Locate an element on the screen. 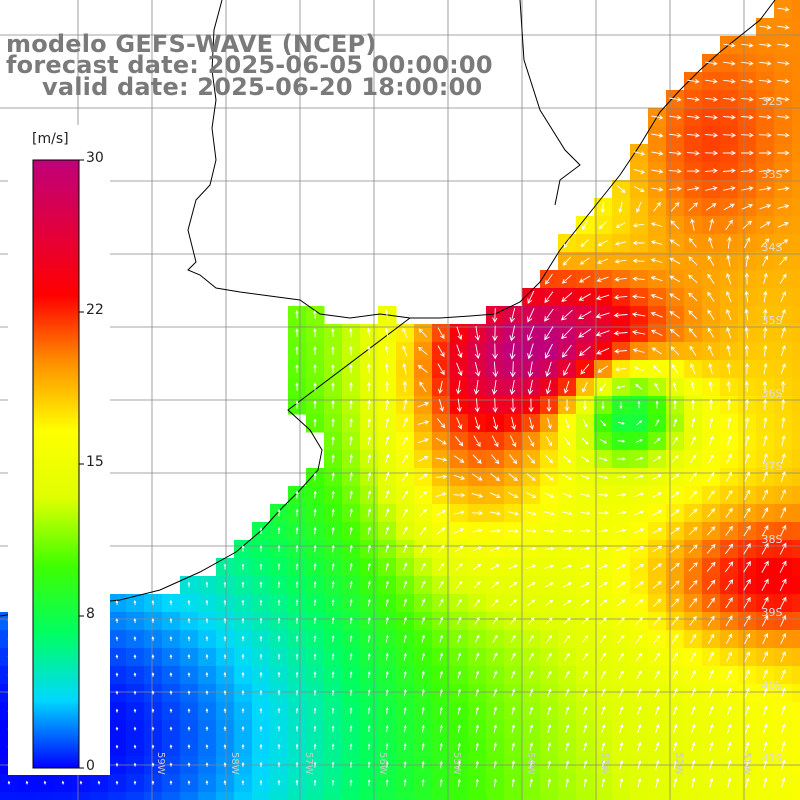 Image resolution: width=800 pixels, height=800 pixels. lat-label: 35S is located at coordinates (772, 320).